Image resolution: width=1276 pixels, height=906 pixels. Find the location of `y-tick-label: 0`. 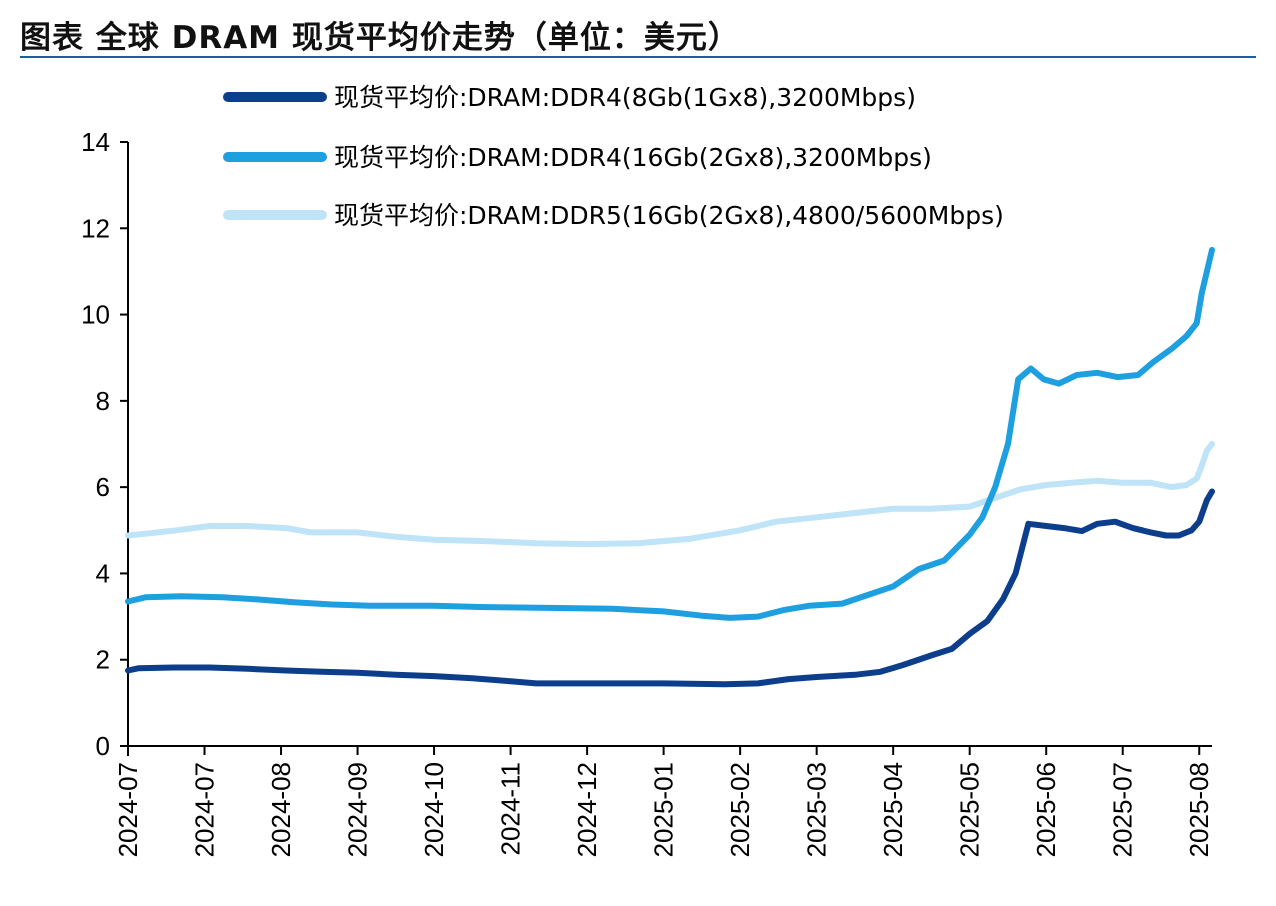

y-tick-label: 0 is located at coordinates (103, 746).